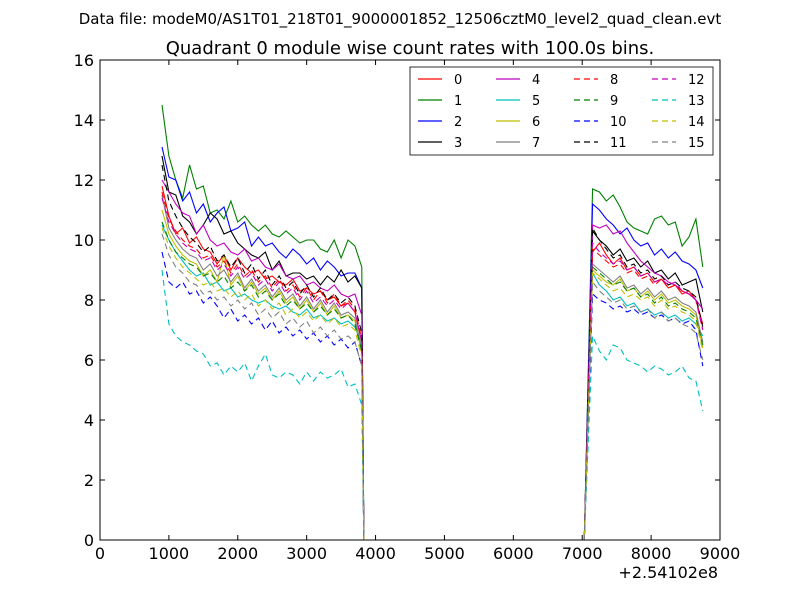 This screenshot has width=800, height=604. I want to click on legend-label-3: 3, so click(458, 143).